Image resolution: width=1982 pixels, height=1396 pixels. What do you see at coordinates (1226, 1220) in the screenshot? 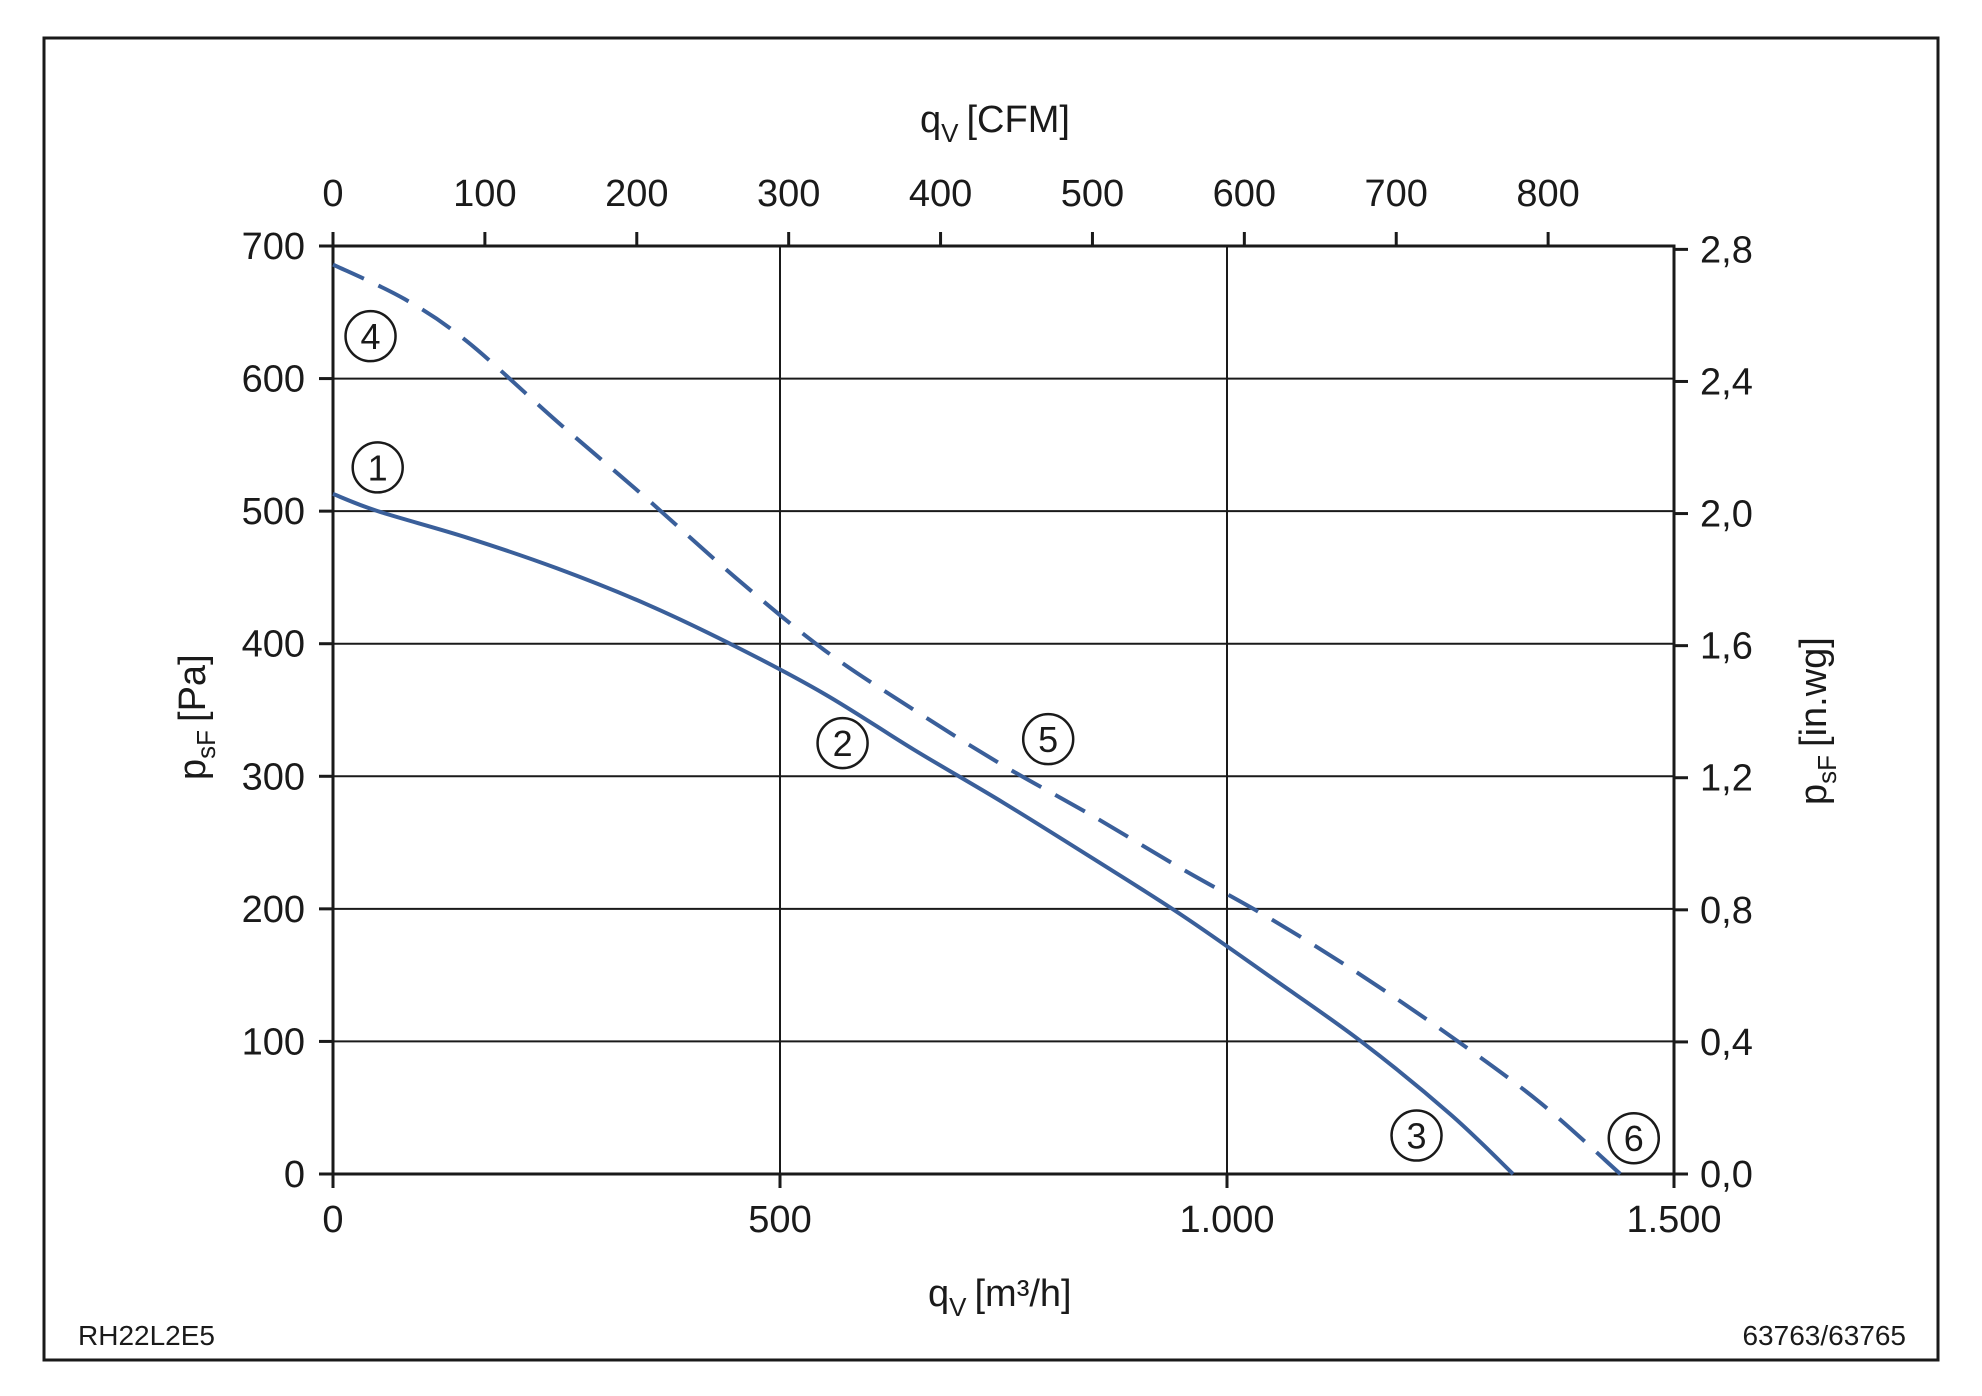
I see `x-tick-label: 1.000` at bounding box center [1226, 1220].